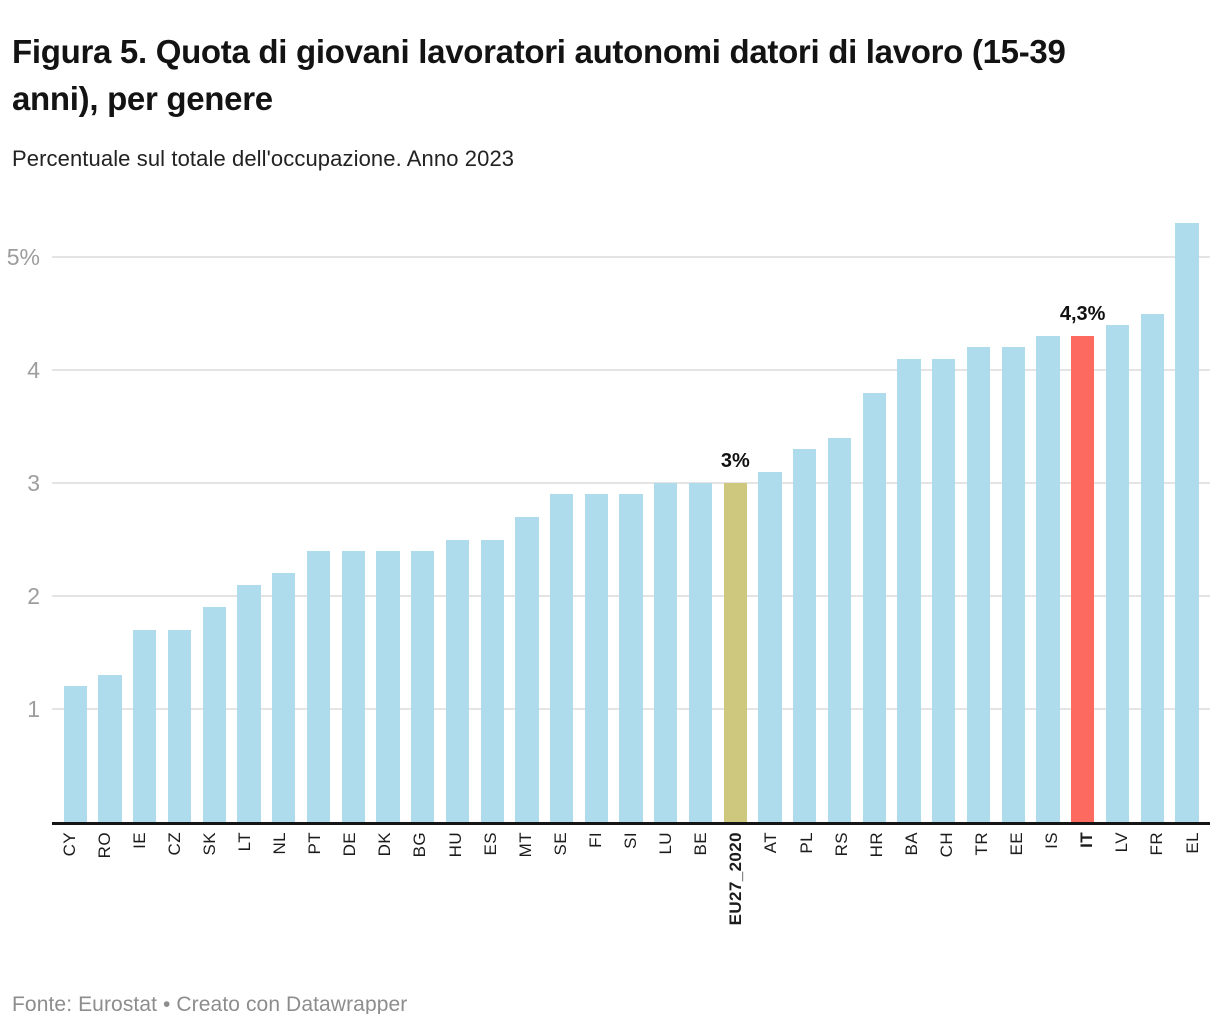 The width and height of the screenshot is (1220, 1014). I want to click on bar-IS, so click(1048, 579).